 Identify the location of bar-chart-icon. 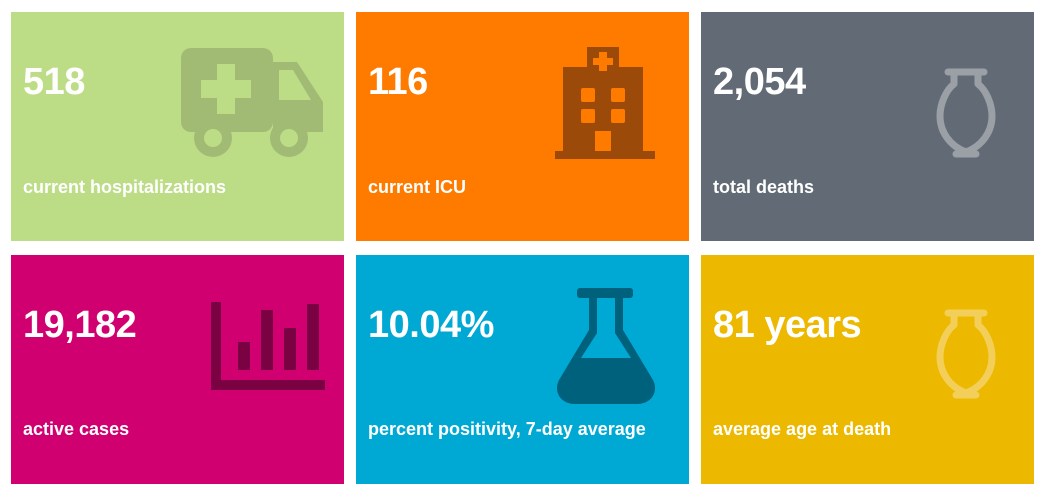
(268, 346).